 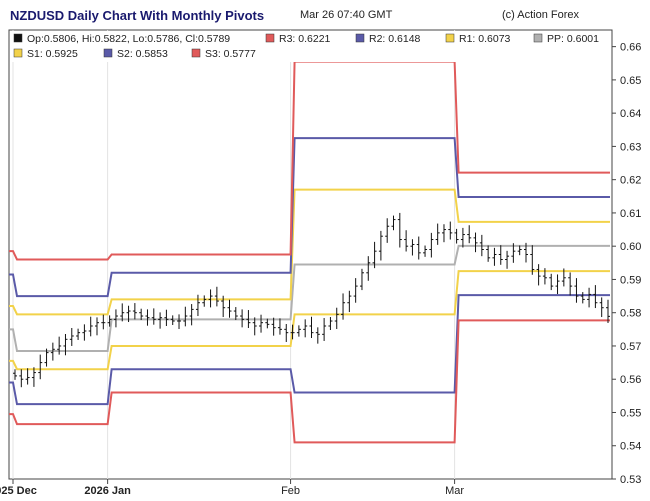 What do you see at coordinates (630, 413) in the screenshot?
I see `y-tick-label: 0.55` at bounding box center [630, 413].